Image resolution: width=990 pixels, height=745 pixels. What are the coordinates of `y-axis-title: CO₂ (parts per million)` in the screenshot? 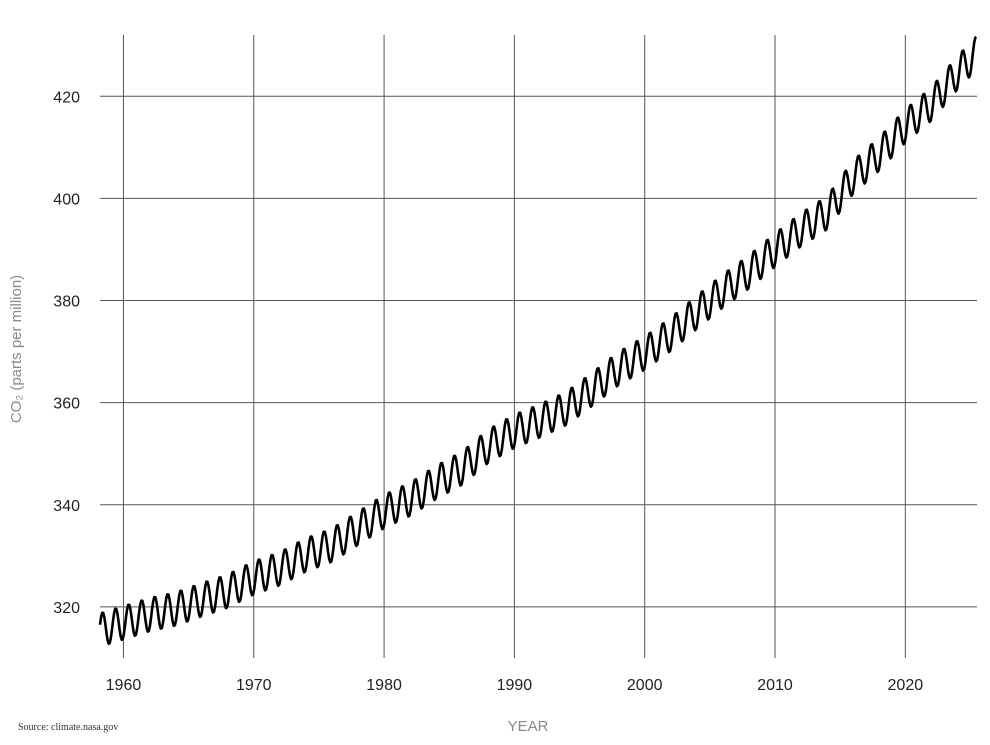 It's located at (16, 349).